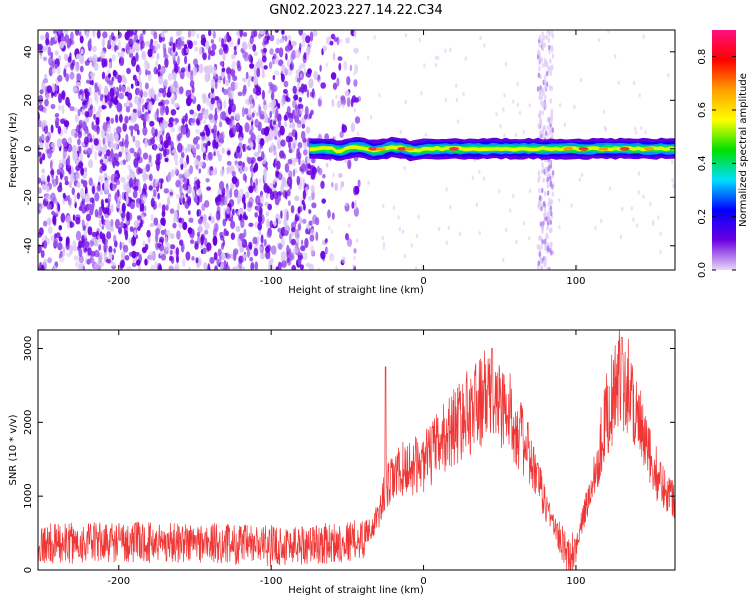 This screenshot has height=600, width=750. Describe the element at coordinates (356, 10) in the screenshot. I see `figure-title: GN02.2023.227.14.22.C34` at that location.